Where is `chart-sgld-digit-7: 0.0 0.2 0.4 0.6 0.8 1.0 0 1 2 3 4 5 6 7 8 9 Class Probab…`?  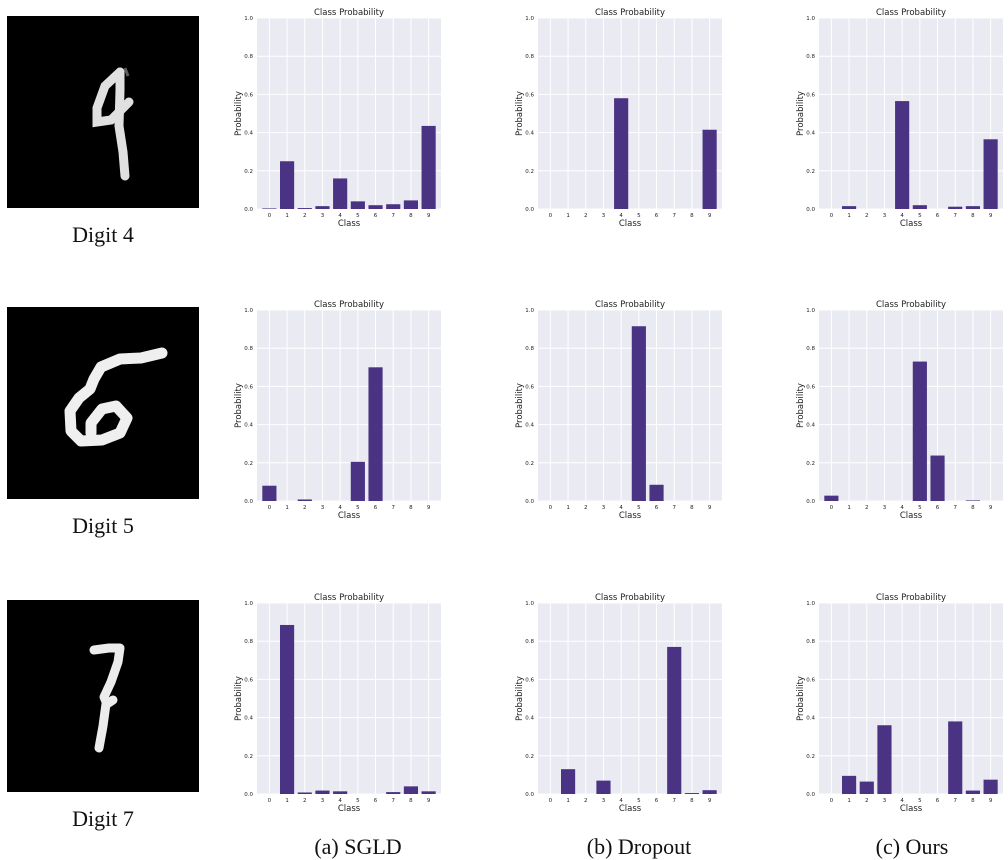
chart-sgld-digit-7: 0.0 0.2 0.4 0.6 0.8 1.0 0 1 2 3 4 5 6 7 8 9 Class Probab… is located at coordinates (337, 703).